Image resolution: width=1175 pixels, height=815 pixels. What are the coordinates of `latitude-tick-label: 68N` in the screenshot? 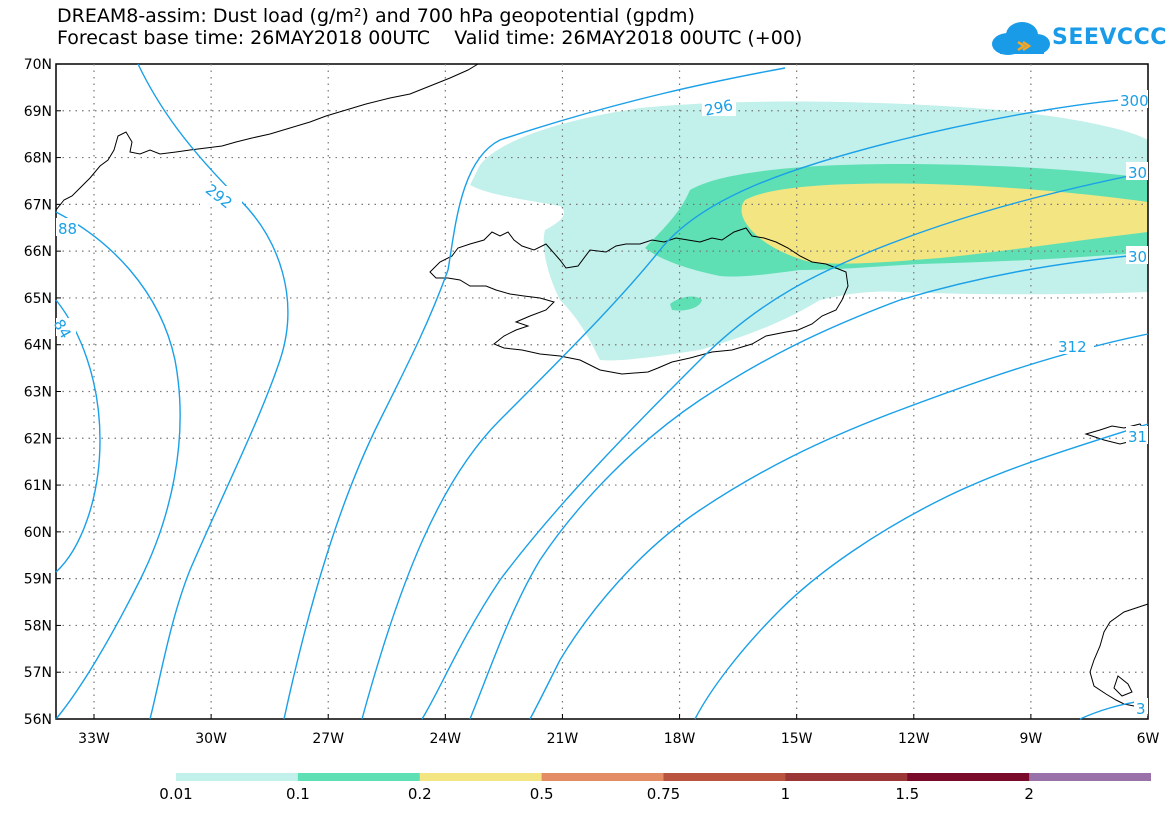 It's located at (38, 159).